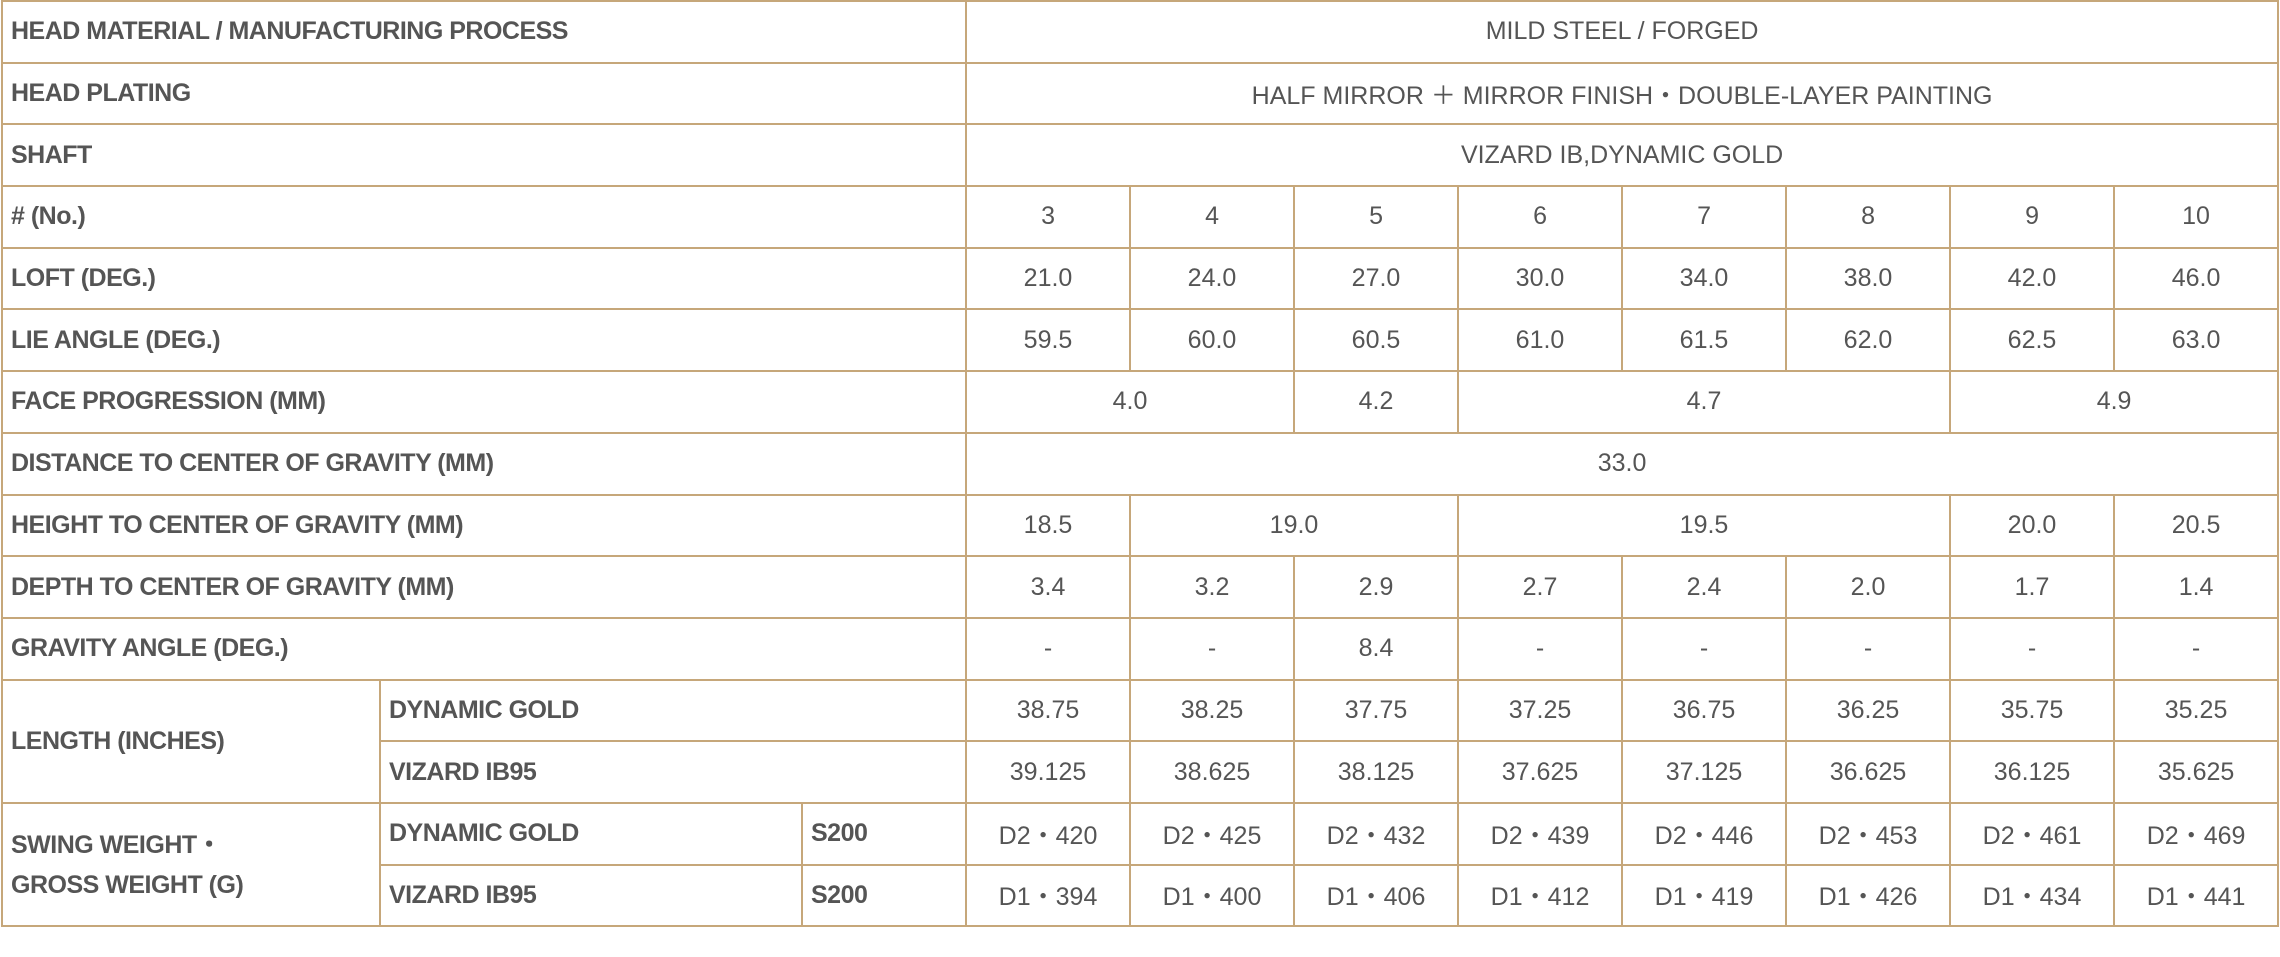  What do you see at coordinates (1212, 217) in the screenshot?
I see `value-cell: 4` at bounding box center [1212, 217].